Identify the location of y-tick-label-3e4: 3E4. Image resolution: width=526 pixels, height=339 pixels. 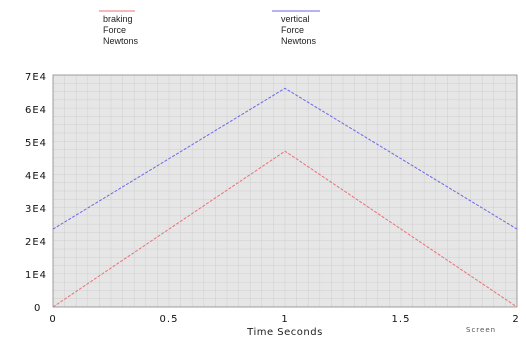
(36, 209).